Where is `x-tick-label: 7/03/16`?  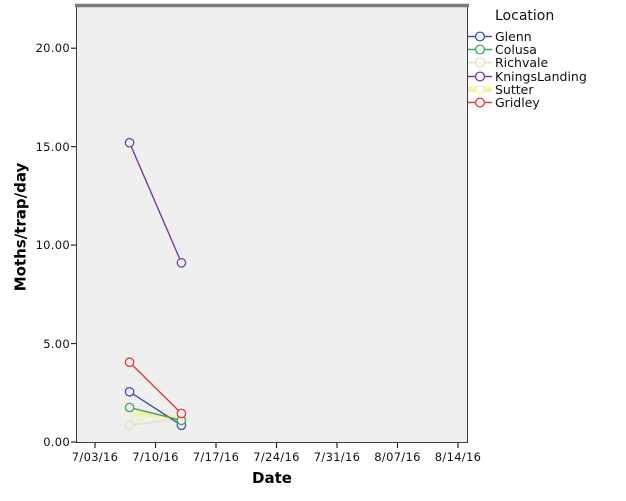
x-tick-label: 7/03/16 is located at coordinates (95, 457).